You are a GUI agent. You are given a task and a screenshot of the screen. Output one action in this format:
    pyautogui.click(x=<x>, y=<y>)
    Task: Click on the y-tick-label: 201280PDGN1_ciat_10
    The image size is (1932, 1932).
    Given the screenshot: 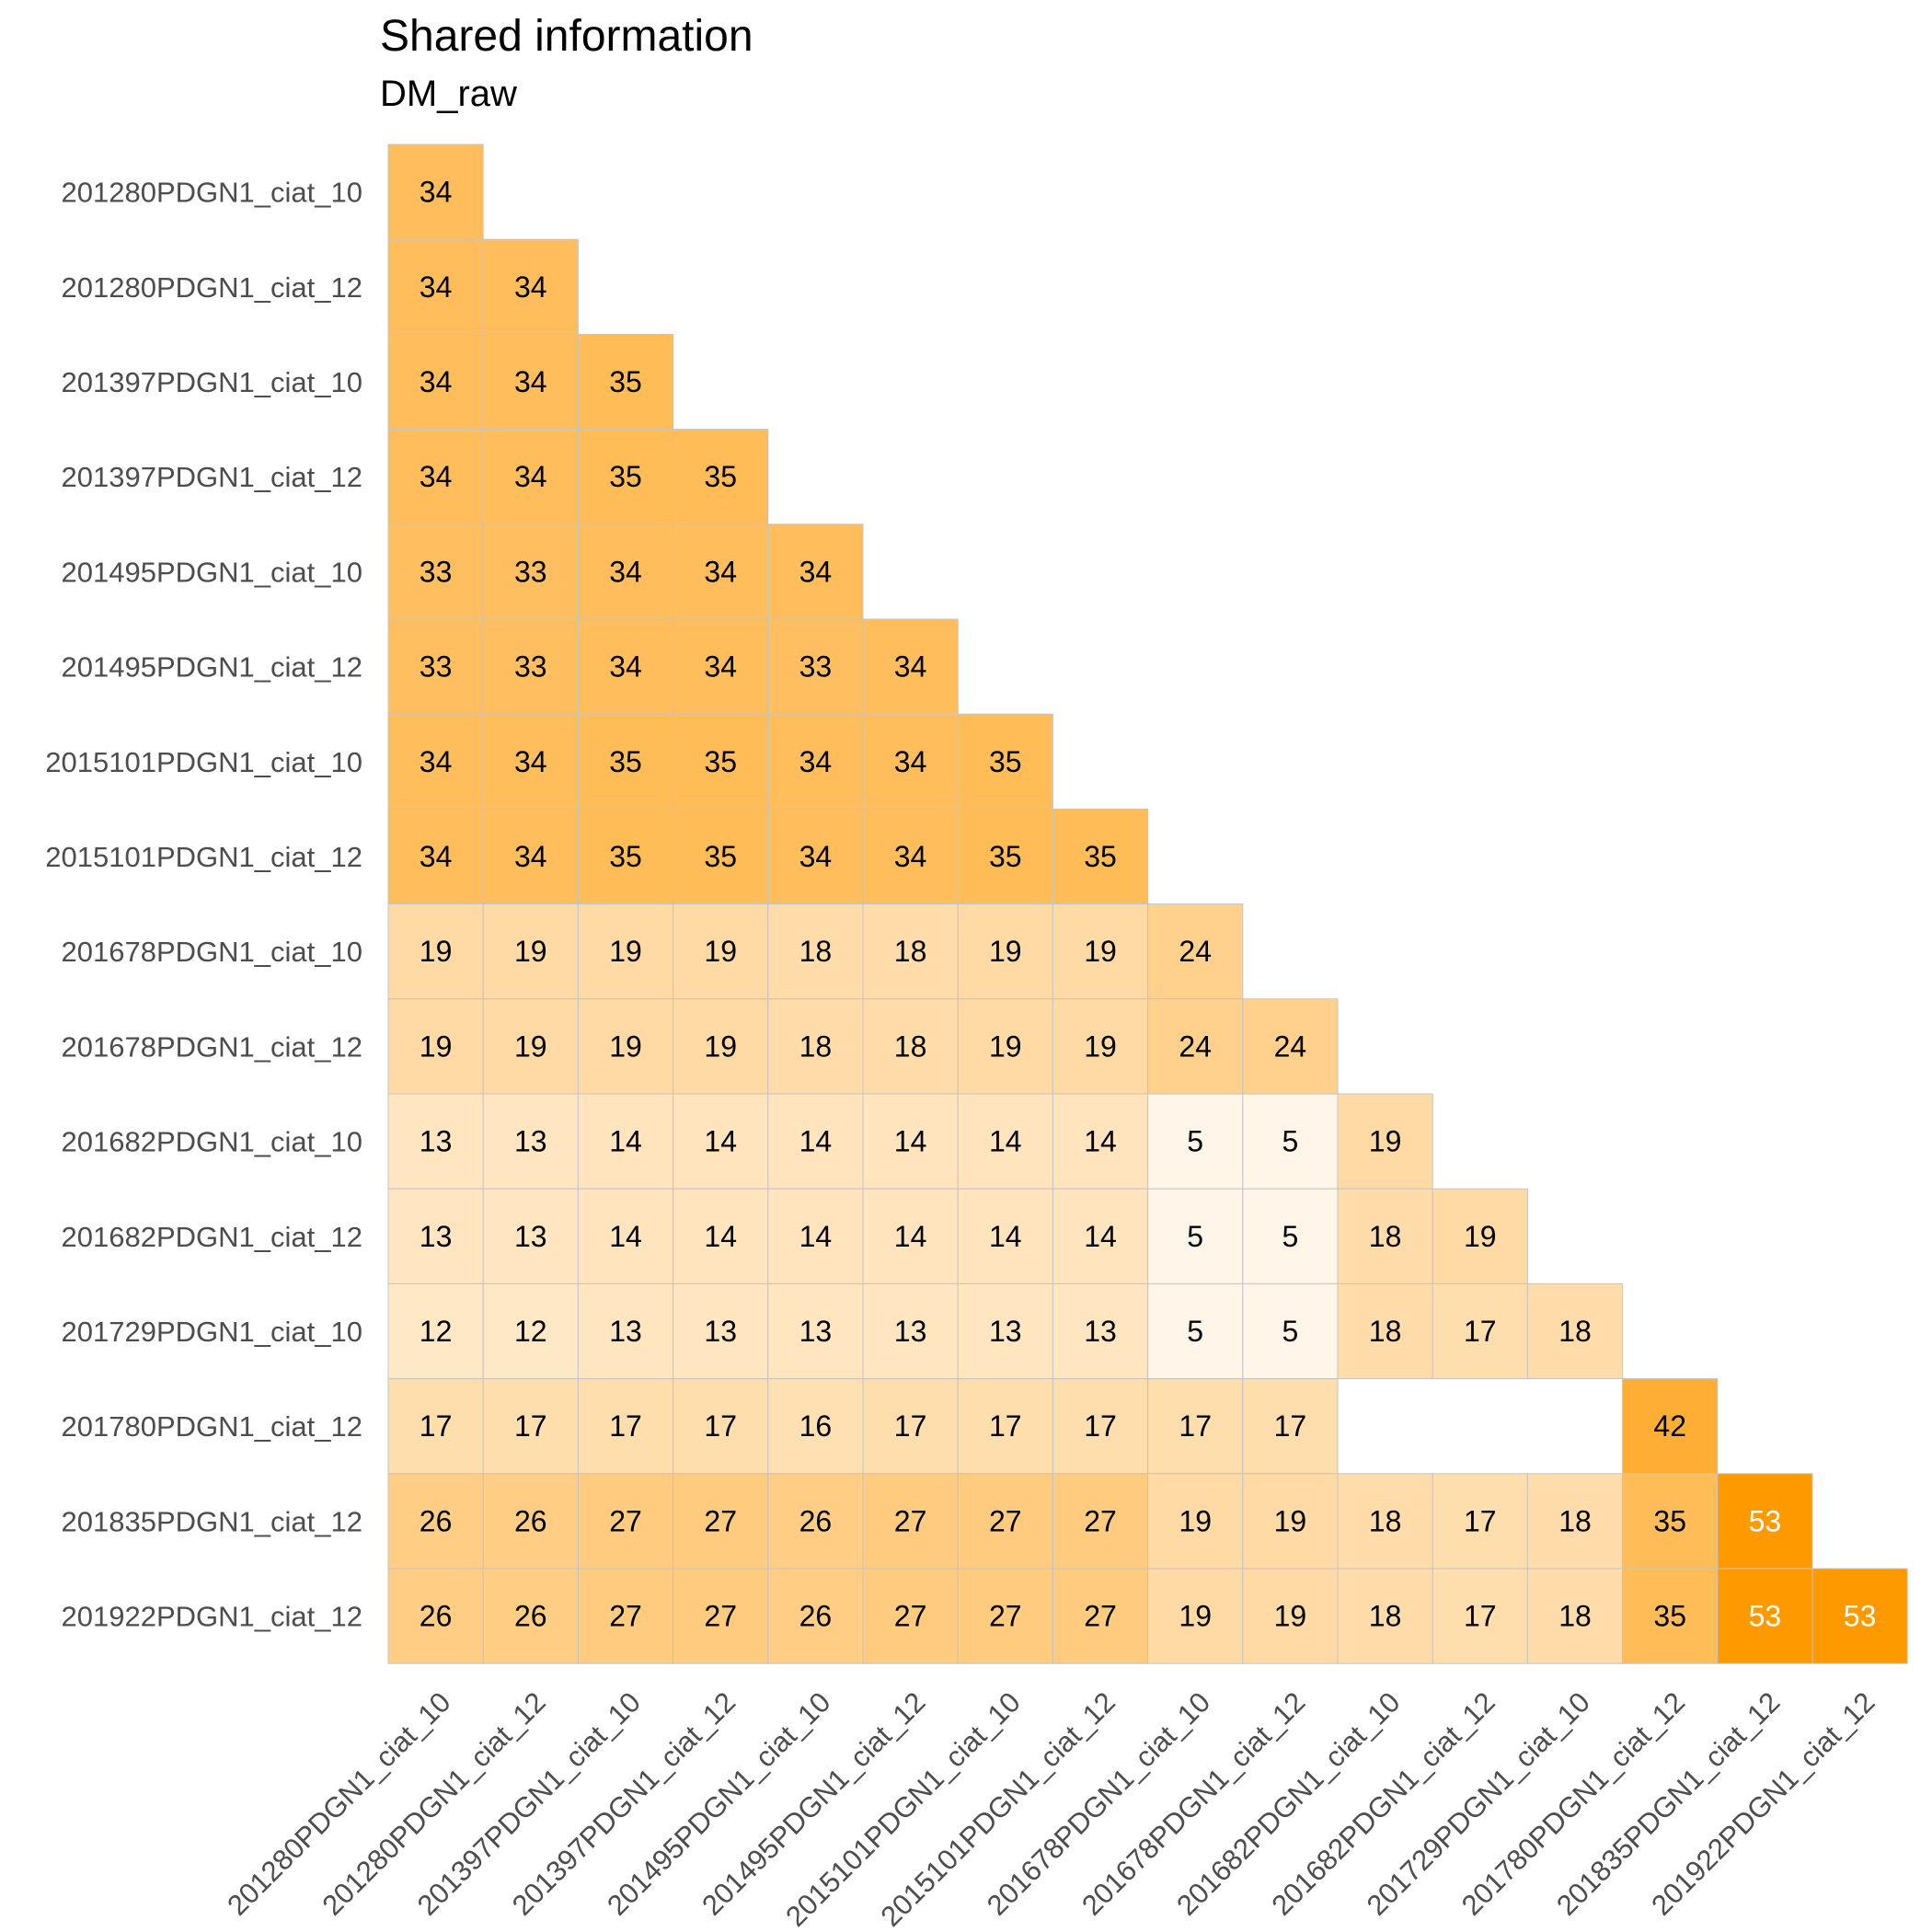 What is the action you would take?
    pyautogui.click(x=212, y=193)
    